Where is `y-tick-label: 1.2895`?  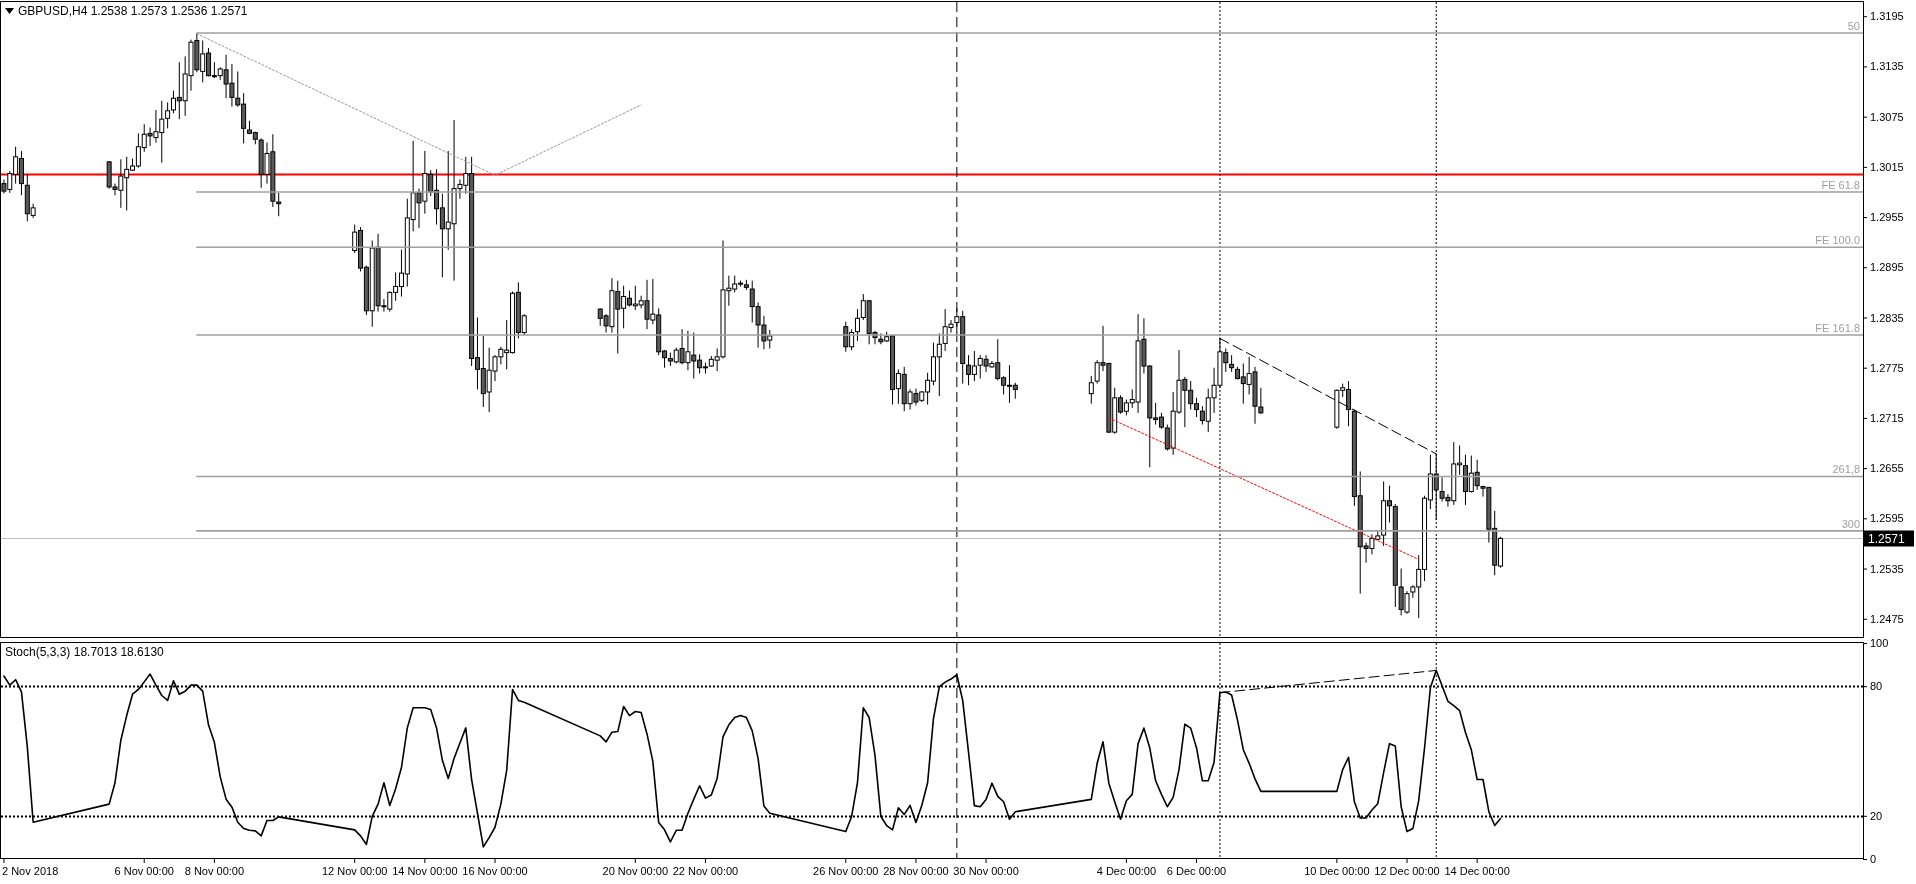 y-tick-label: 1.2895 is located at coordinates (1887, 267).